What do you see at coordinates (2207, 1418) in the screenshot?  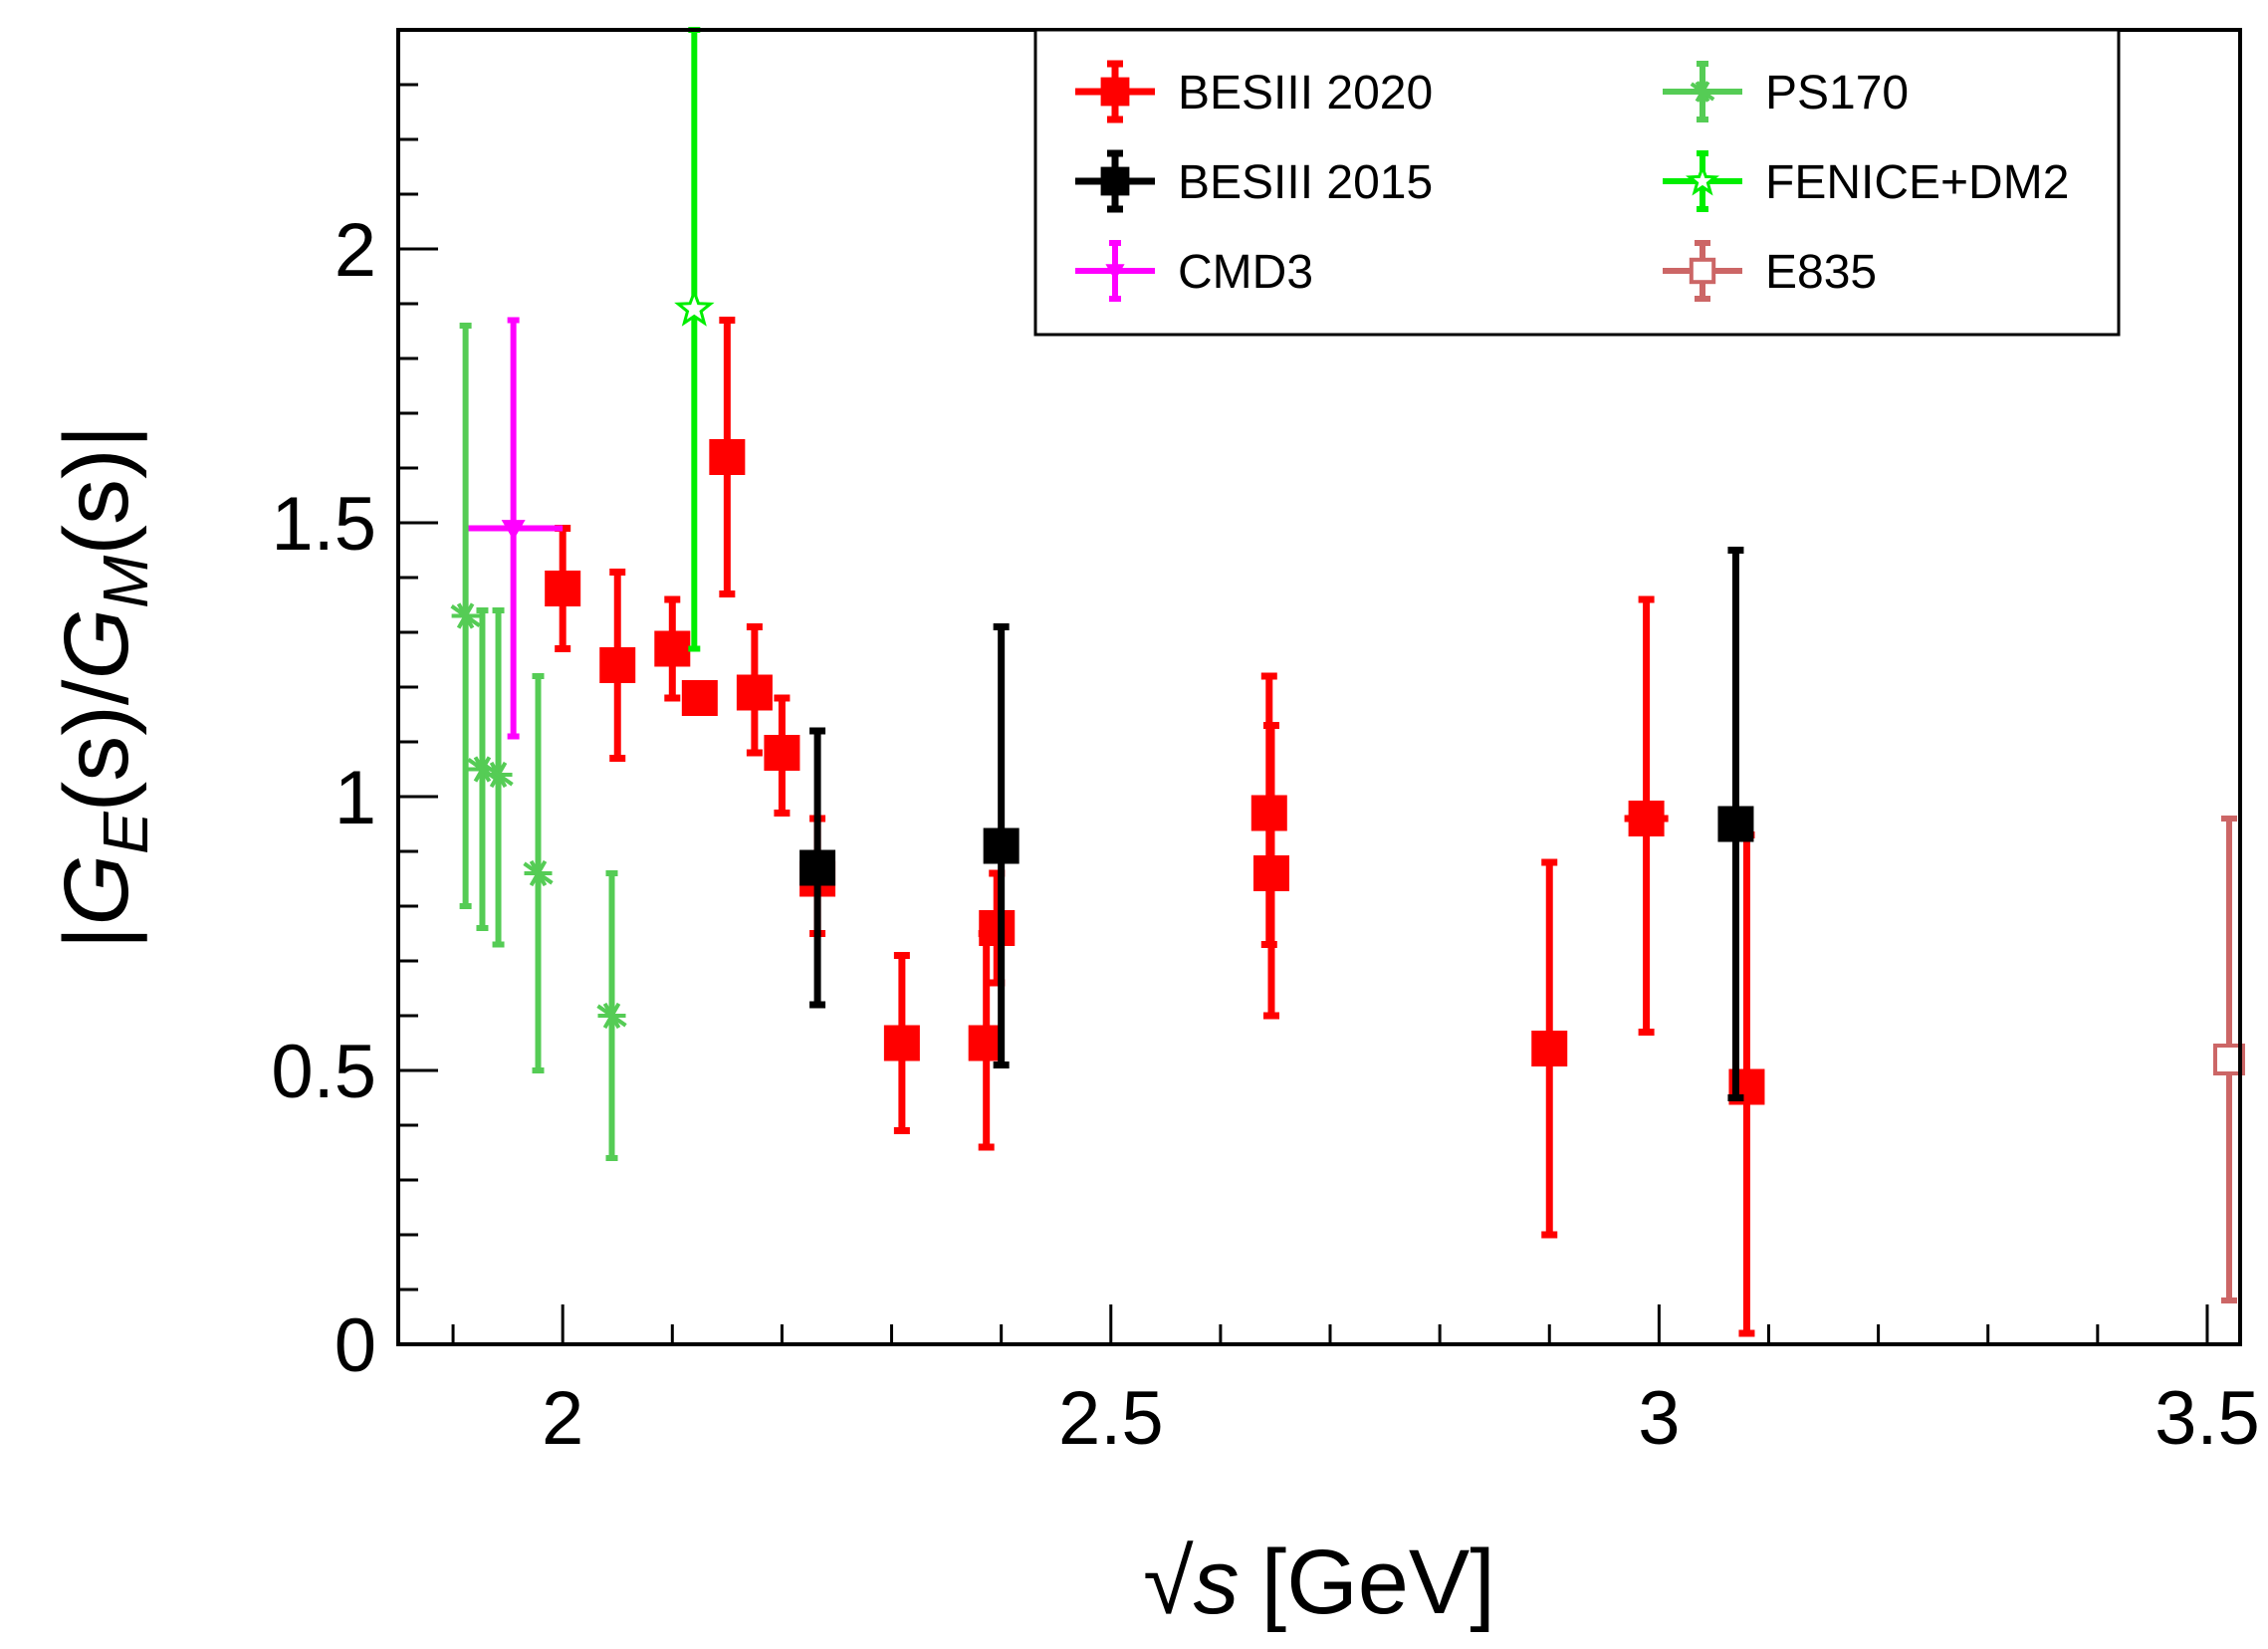 I see `x-tick-label: 3.5` at bounding box center [2207, 1418].